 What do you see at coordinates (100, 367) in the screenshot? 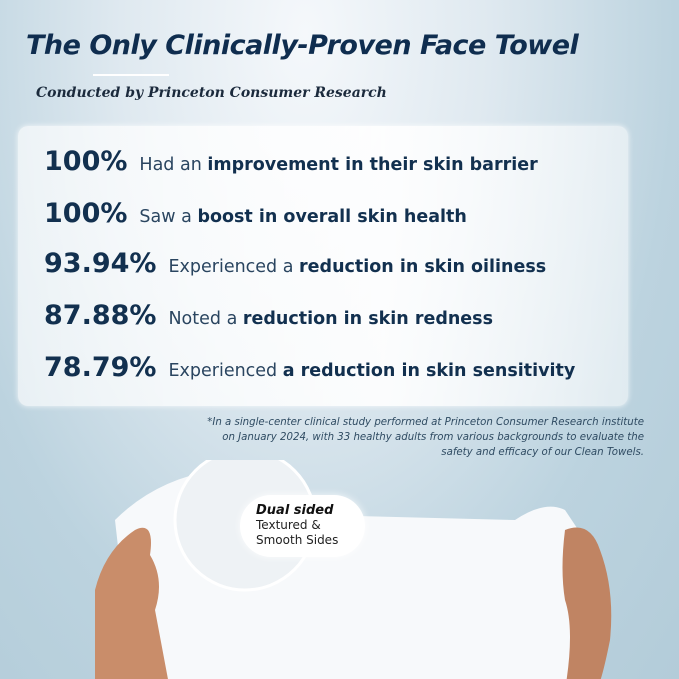
I see `stat-percent: 78.79%` at bounding box center [100, 367].